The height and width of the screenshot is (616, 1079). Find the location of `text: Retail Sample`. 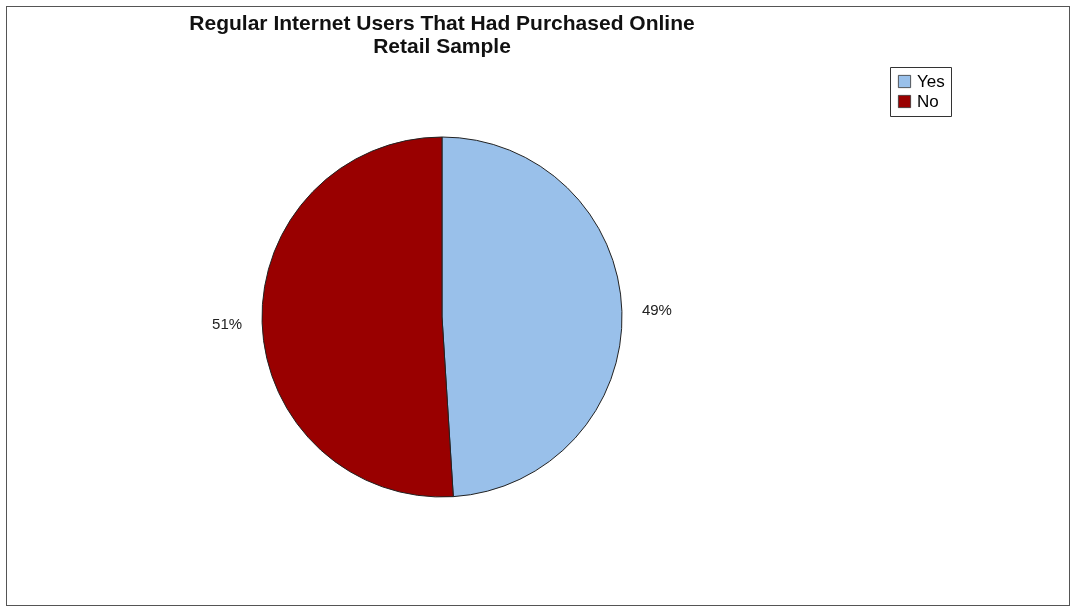

text: Retail Sample is located at coordinates (442, 45).